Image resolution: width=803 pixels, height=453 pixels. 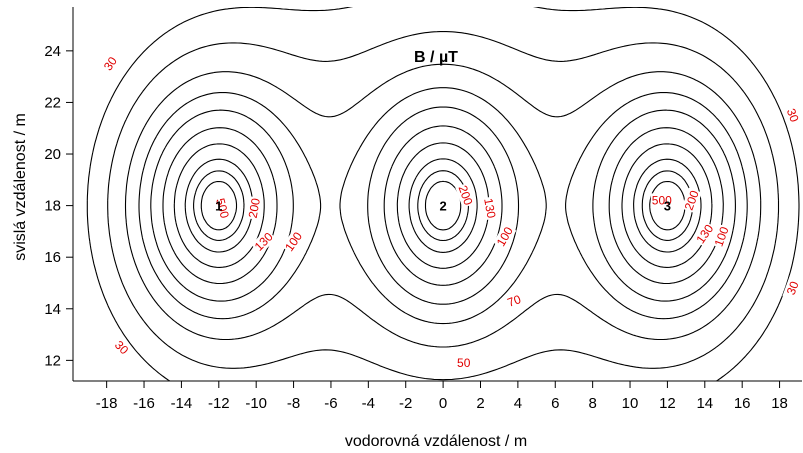 What do you see at coordinates (667, 403) in the screenshot?
I see `x-tick-label: 12` at bounding box center [667, 403].